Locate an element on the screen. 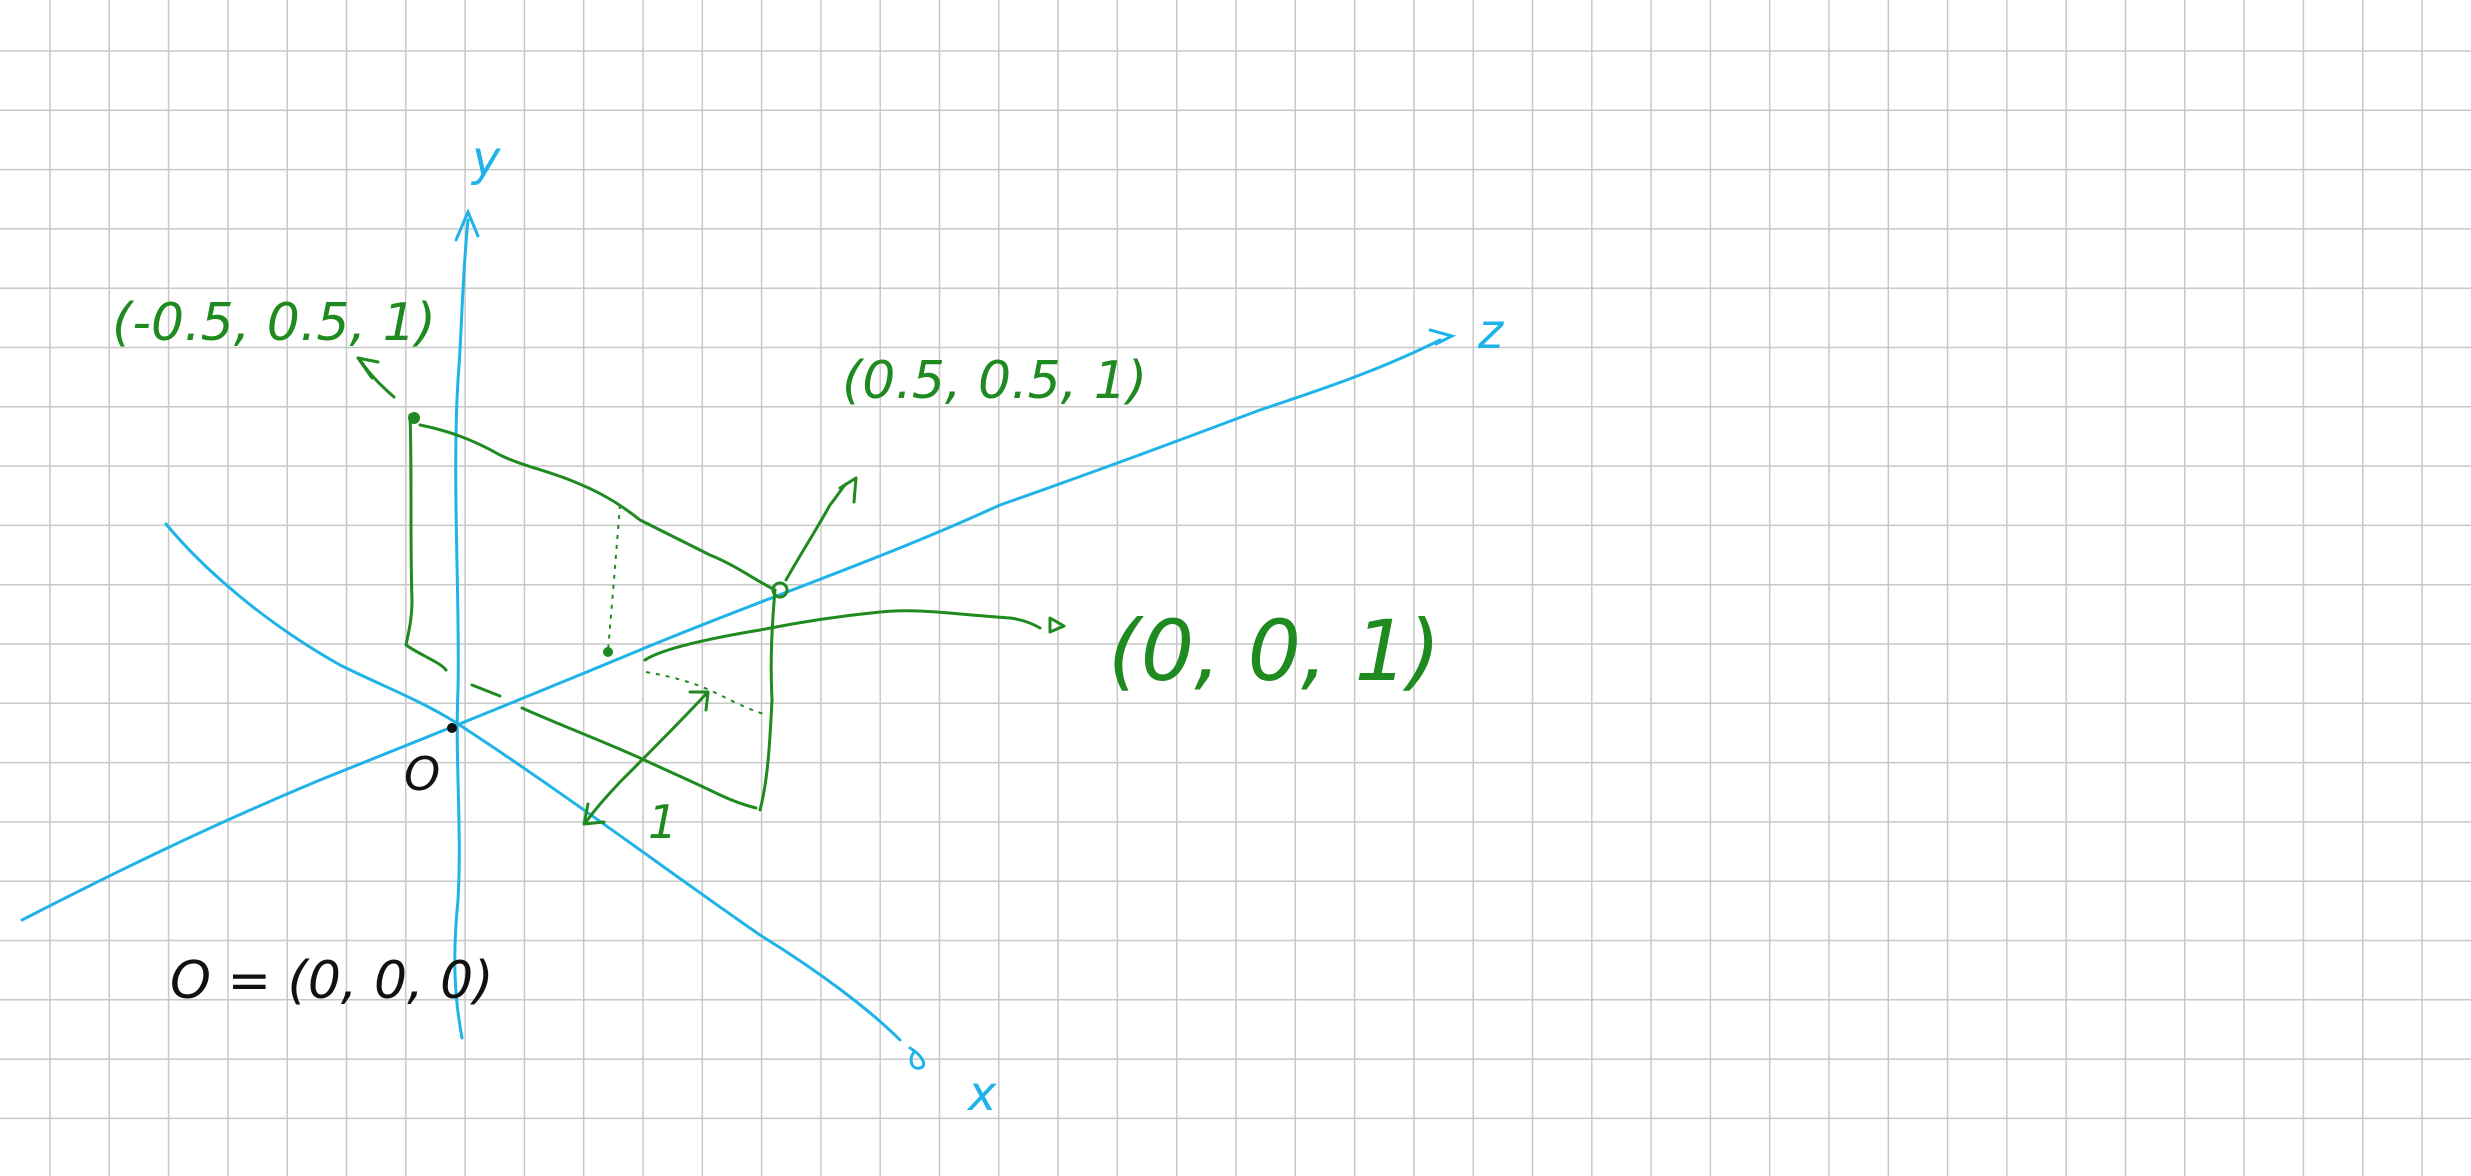  right-vertical-edge is located at coordinates (767, 700).